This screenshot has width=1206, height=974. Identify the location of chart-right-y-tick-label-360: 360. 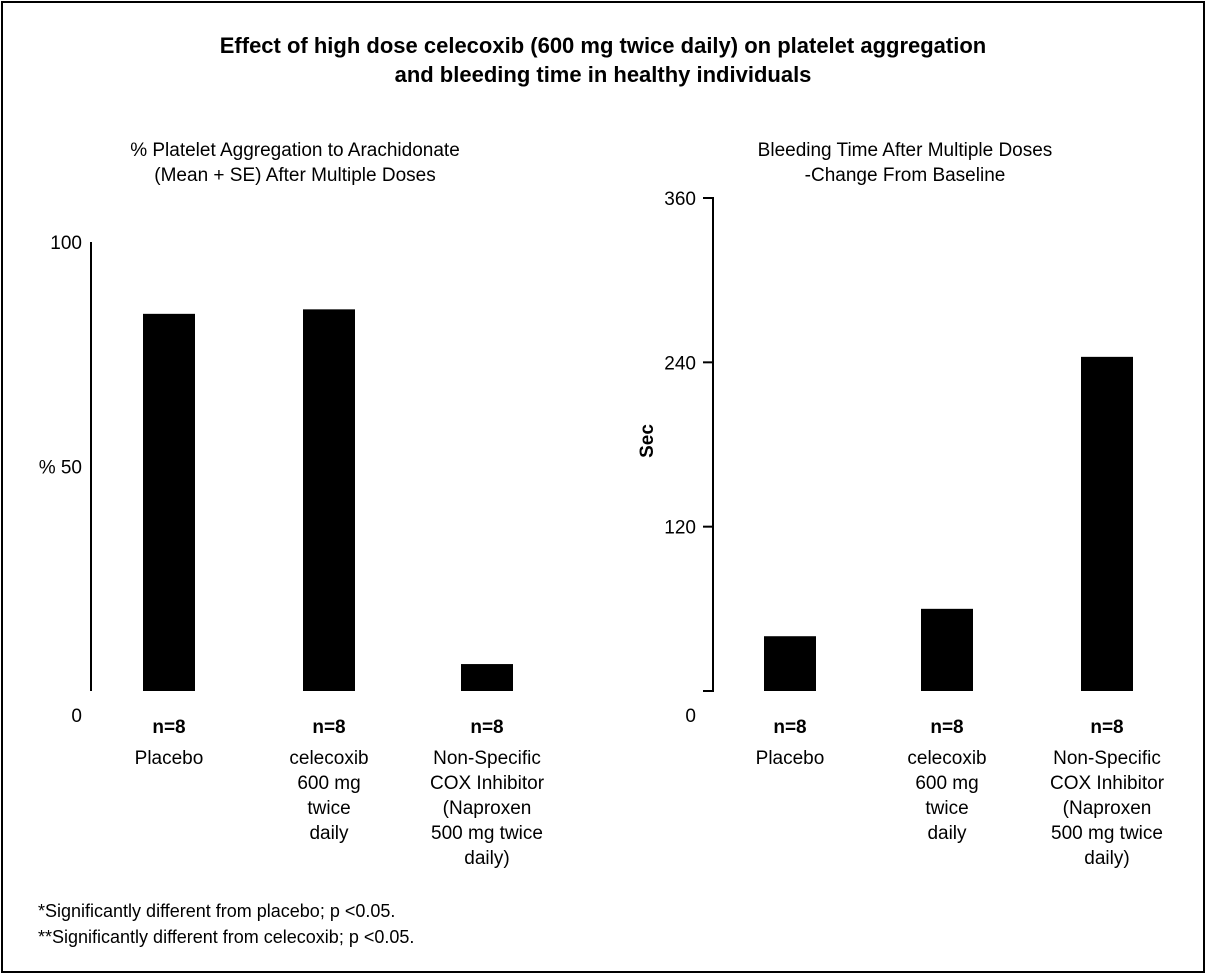
(680, 199).